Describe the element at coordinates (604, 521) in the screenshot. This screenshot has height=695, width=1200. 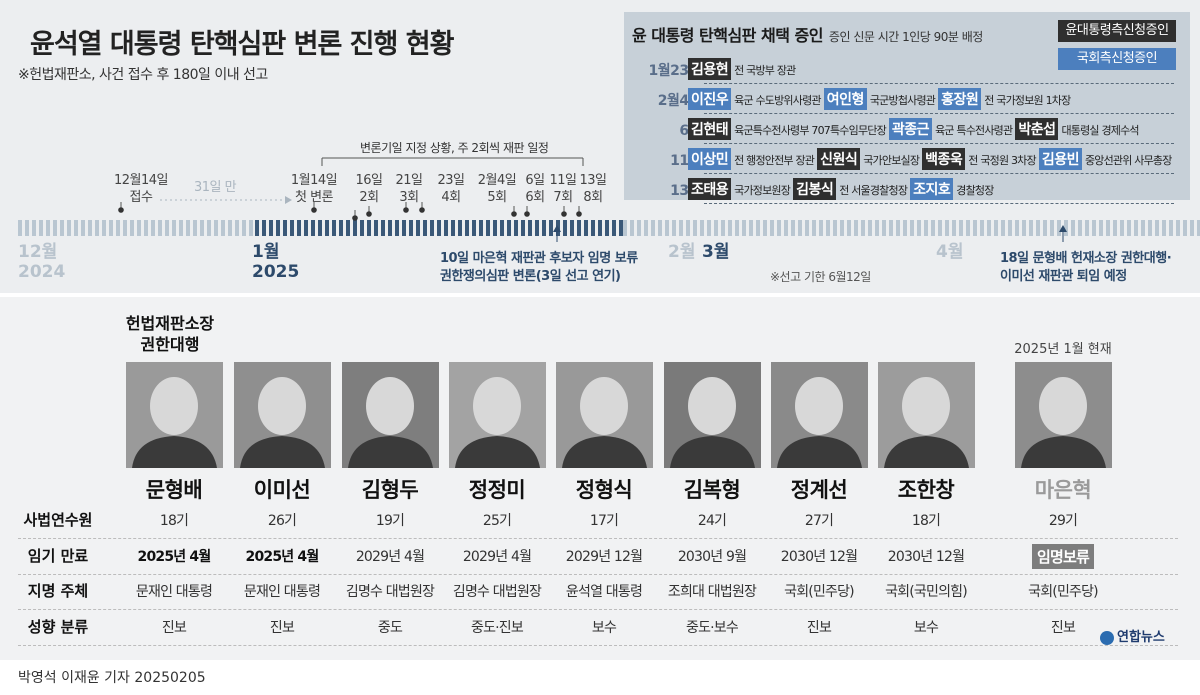
I see `justice-class: 17기` at that location.